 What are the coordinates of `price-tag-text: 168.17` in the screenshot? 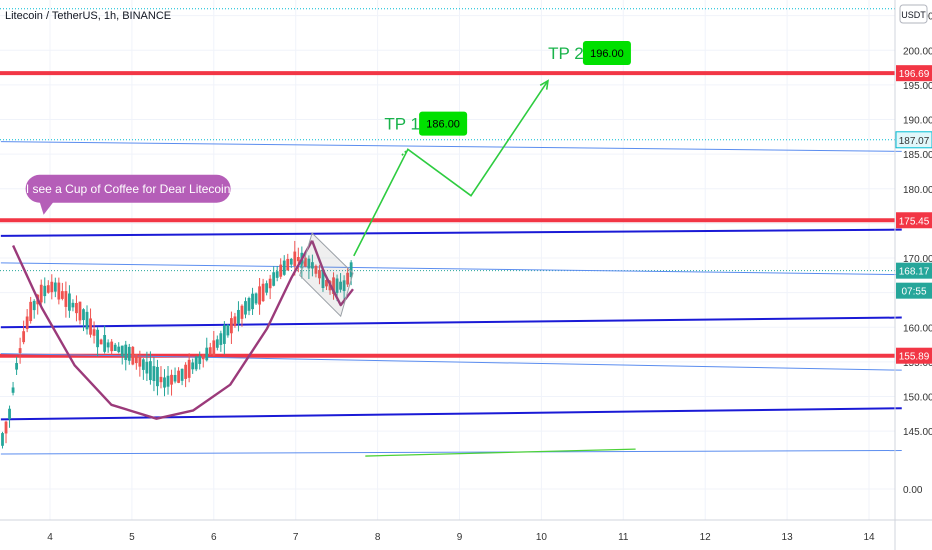 It's located at (914, 272).